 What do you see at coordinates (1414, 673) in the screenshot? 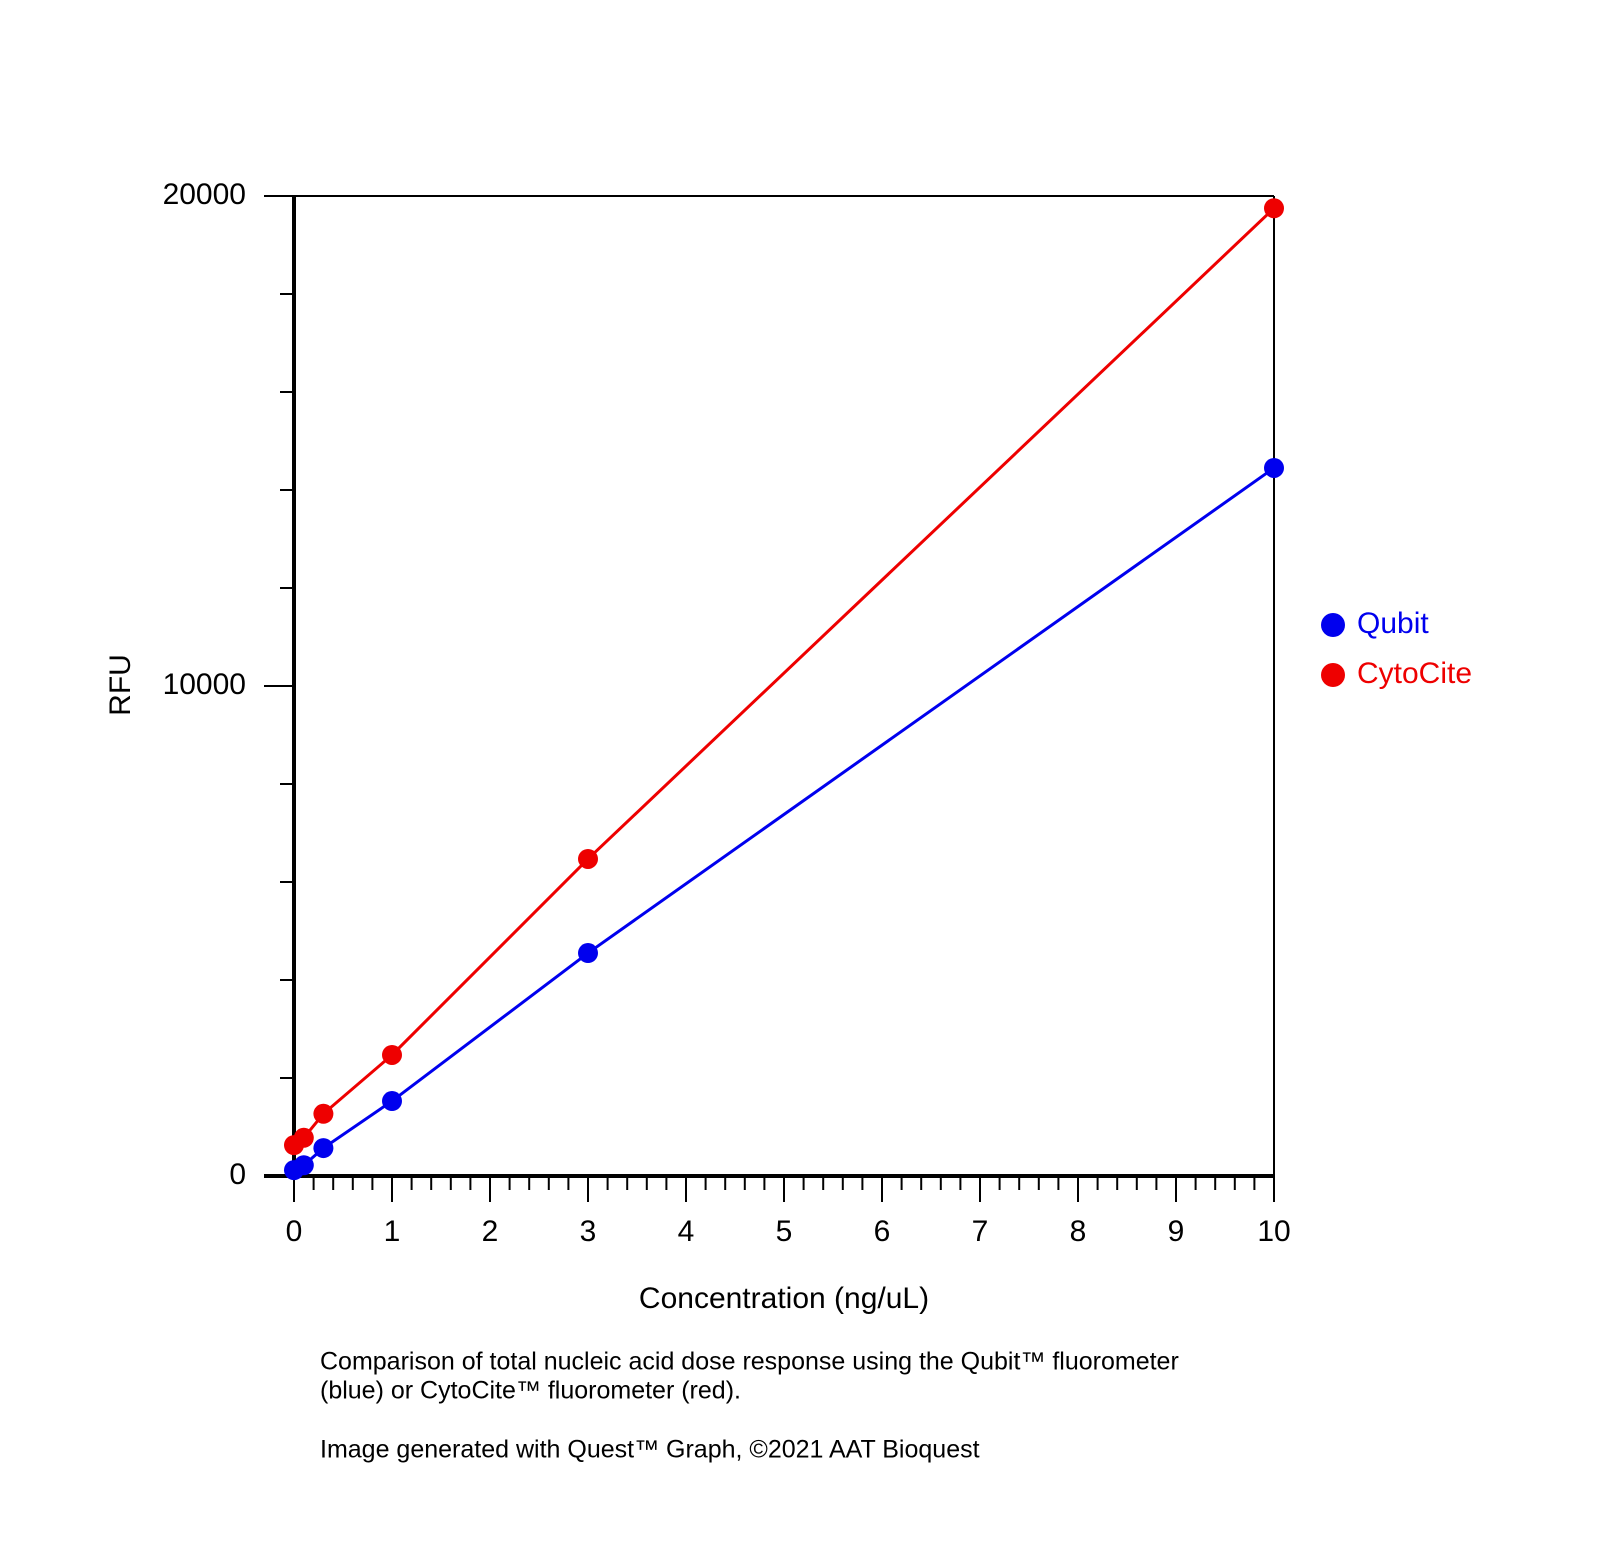
I see `legend-label: CytoCite` at bounding box center [1414, 673].